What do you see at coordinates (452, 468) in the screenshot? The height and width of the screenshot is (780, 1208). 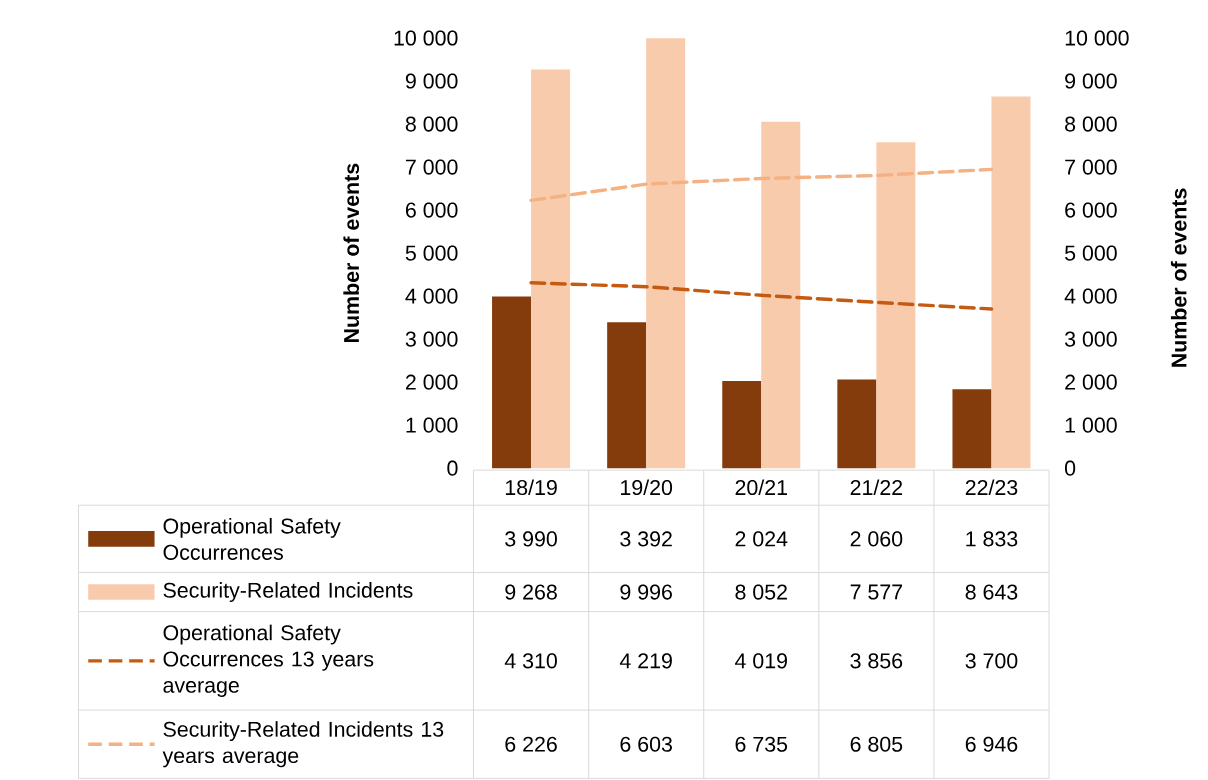 I see `y-tick-label: 0` at bounding box center [452, 468].